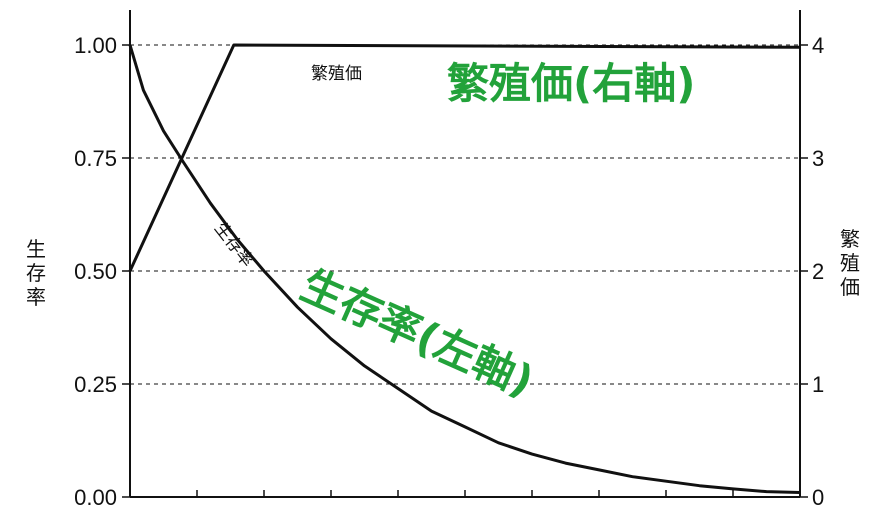 This screenshot has width=889, height=513. What do you see at coordinates (850, 263) in the screenshot?
I see `right-axis-title: 繁殖価` at bounding box center [850, 263].